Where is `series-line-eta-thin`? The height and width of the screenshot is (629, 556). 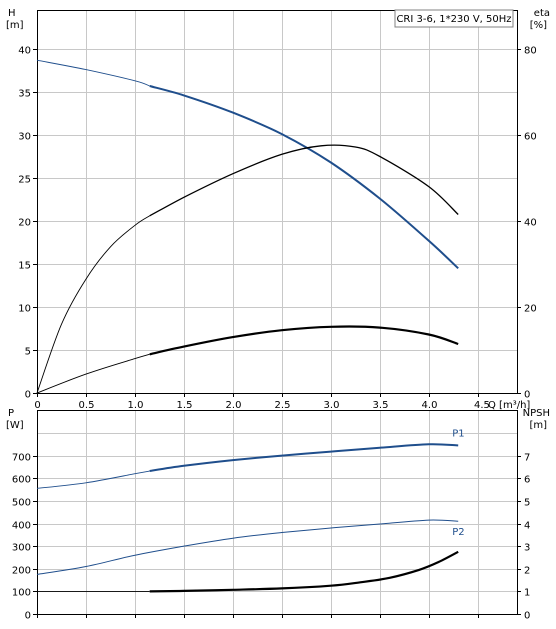 series-line-eta-thin is located at coordinates (93, 304).